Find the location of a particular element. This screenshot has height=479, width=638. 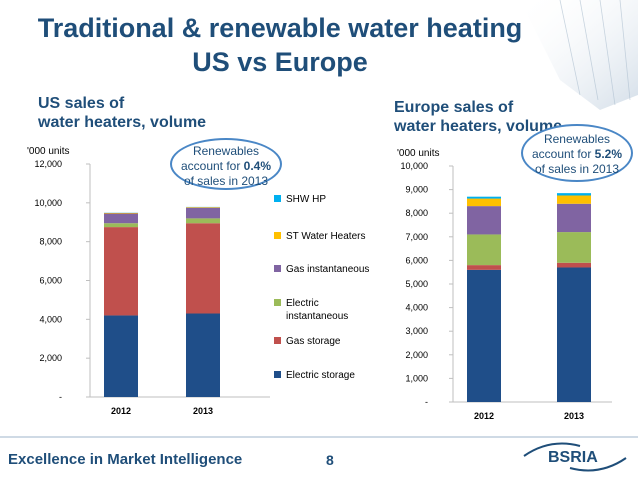

us-chart-title-line1: US sales of is located at coordinates (81, 103).